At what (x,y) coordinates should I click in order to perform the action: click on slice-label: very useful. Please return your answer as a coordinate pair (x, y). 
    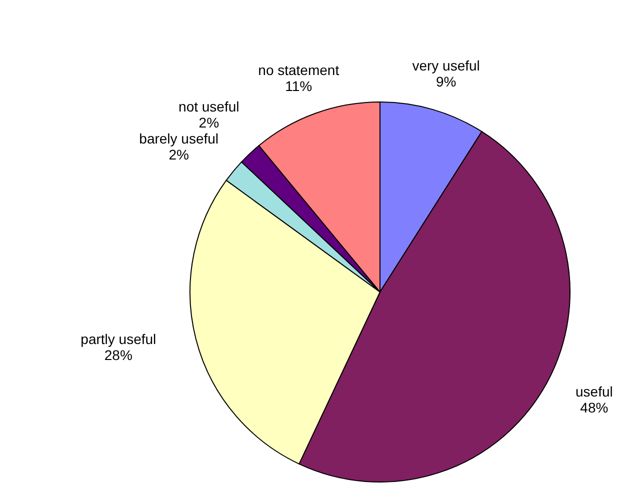
    Looking at the image, I should click on (446, 66).